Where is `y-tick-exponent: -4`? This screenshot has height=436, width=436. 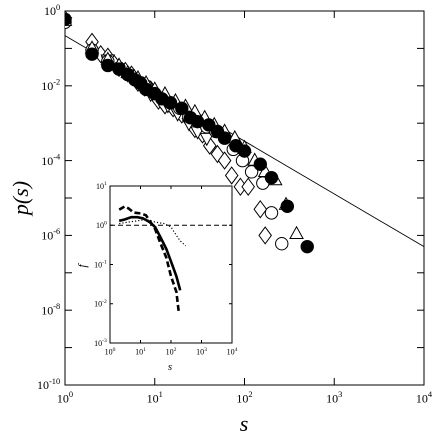
y-tick-exponent: -4 is located at coordinates (57, 156).